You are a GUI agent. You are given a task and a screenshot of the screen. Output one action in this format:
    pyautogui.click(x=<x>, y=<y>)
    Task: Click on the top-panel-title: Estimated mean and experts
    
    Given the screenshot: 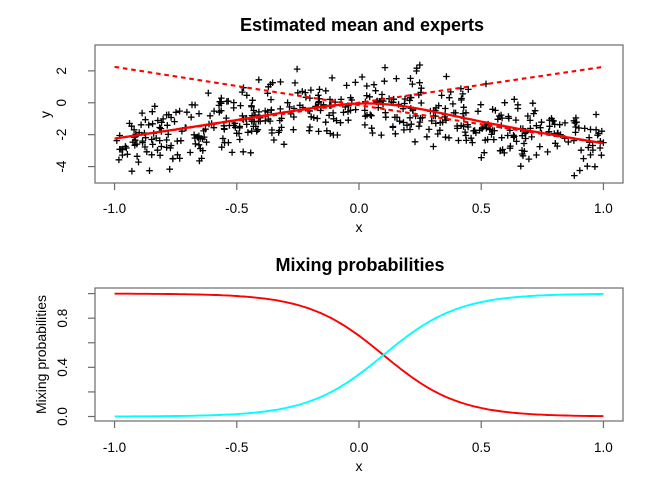 What is the action you would take?
    pyautogui.click(x=362, y=25)
    